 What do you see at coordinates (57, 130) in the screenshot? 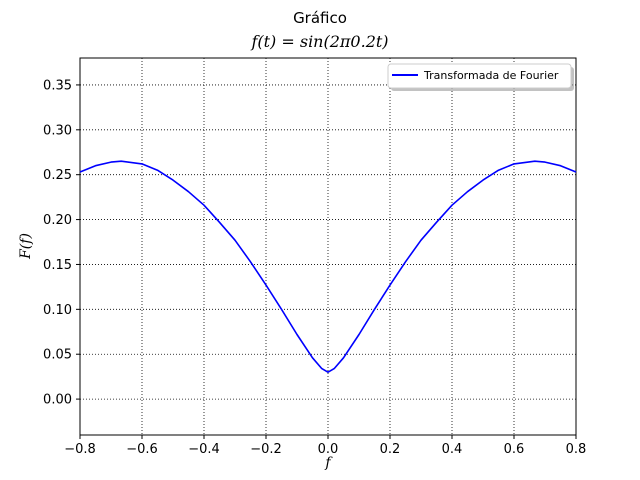
I see `y-tick-label: 0.30` at bounding box center [57, 130].